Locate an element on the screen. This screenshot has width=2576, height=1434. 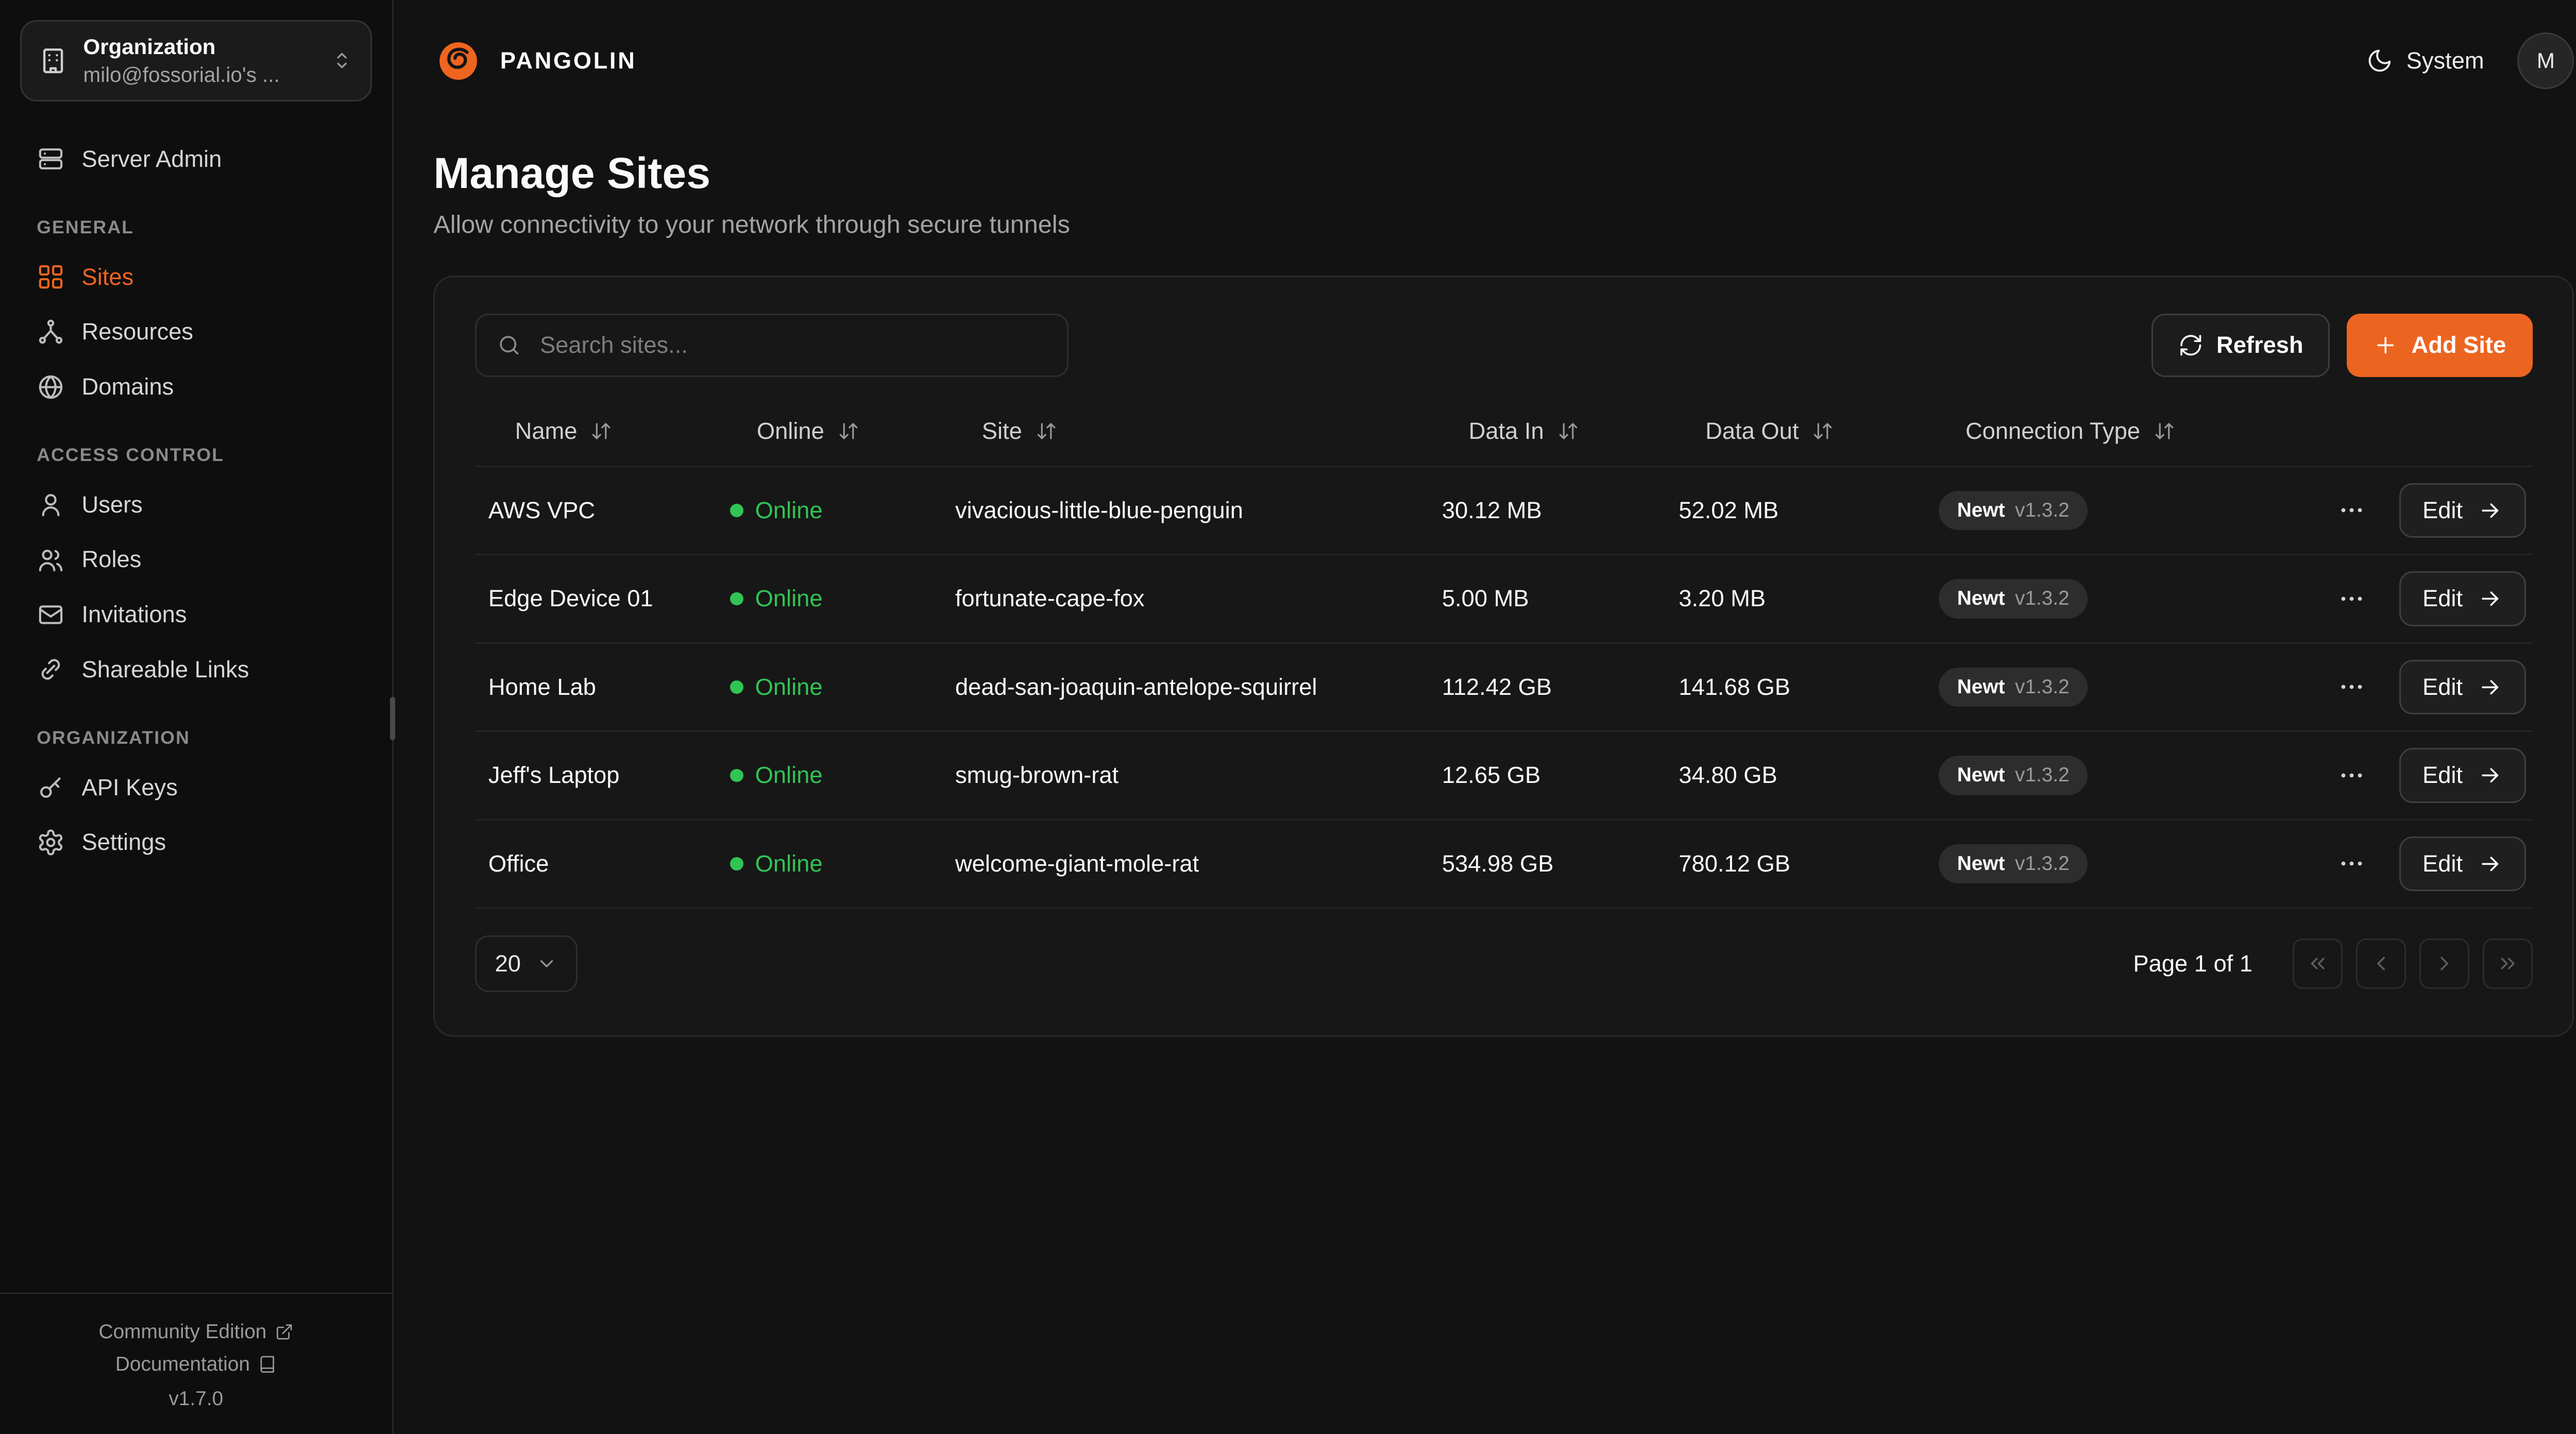
column-header-online: Online is located at coordinates (829, 431).